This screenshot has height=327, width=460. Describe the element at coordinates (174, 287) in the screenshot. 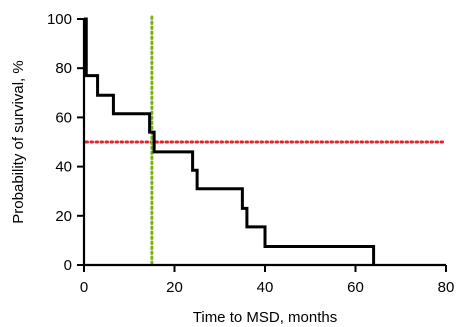

I see `x-tick-label-1: 20` at that location.